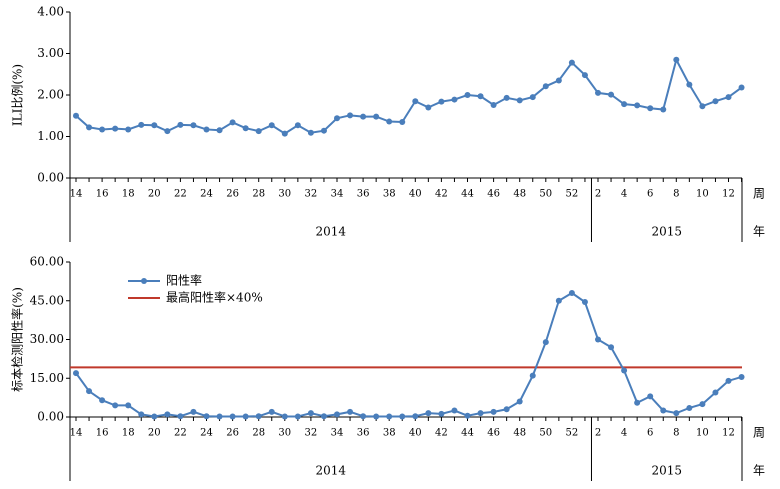  I want to click on x-tick-label: 38, so click(389, 433).